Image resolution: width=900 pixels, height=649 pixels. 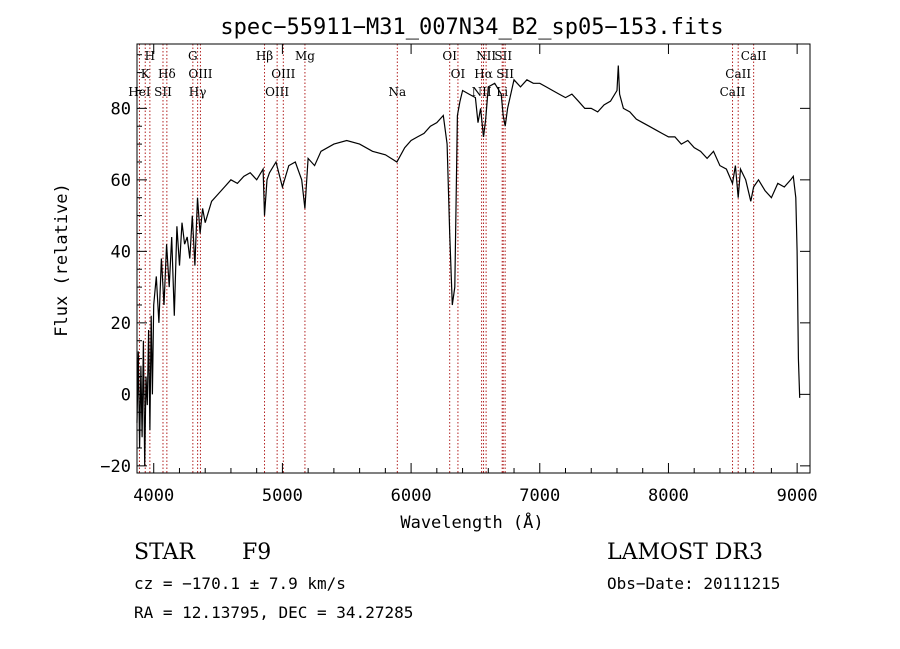 I want to click on x-tick-label: 4000, so click(x=153, y=496).